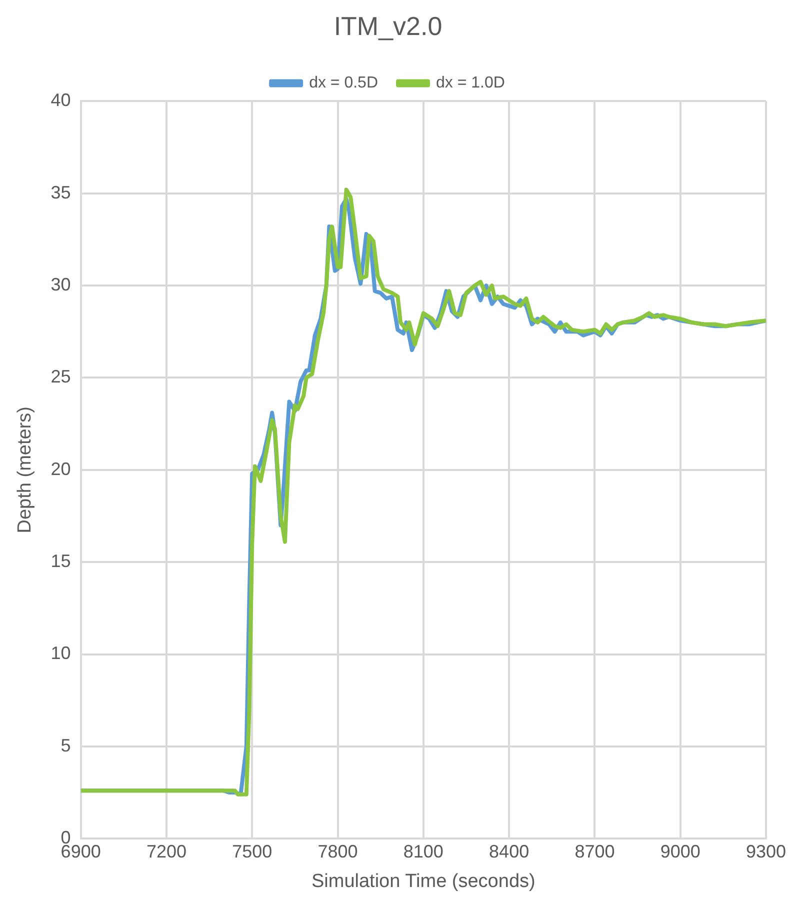  Describe the element at coordinates (766, 851) in the screenshot. I see `x-tick-label: 9300` at that location.